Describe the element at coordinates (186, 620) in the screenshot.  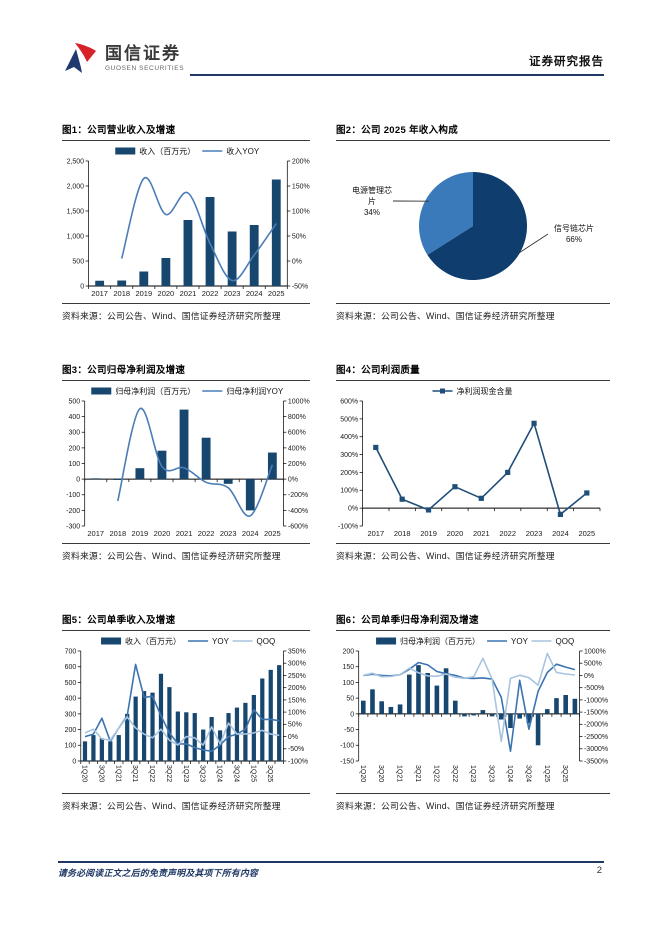
I see `figure-title: 图5：公司单季收入及增速` at that location.